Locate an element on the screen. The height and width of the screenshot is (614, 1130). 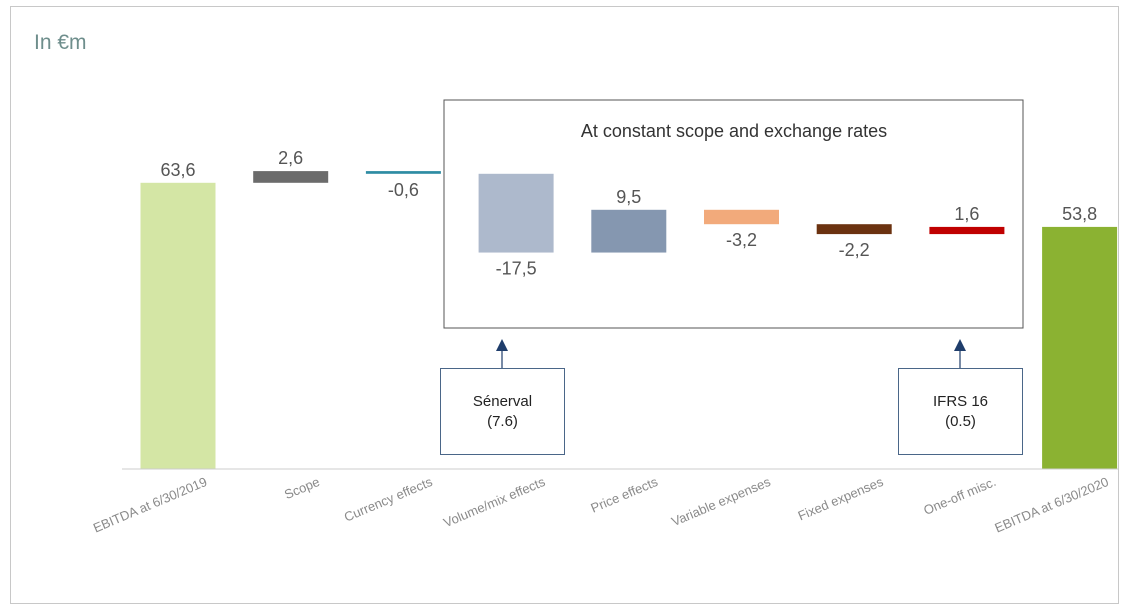
value-label-3: -17,5 is located at coordinates (516, 269).